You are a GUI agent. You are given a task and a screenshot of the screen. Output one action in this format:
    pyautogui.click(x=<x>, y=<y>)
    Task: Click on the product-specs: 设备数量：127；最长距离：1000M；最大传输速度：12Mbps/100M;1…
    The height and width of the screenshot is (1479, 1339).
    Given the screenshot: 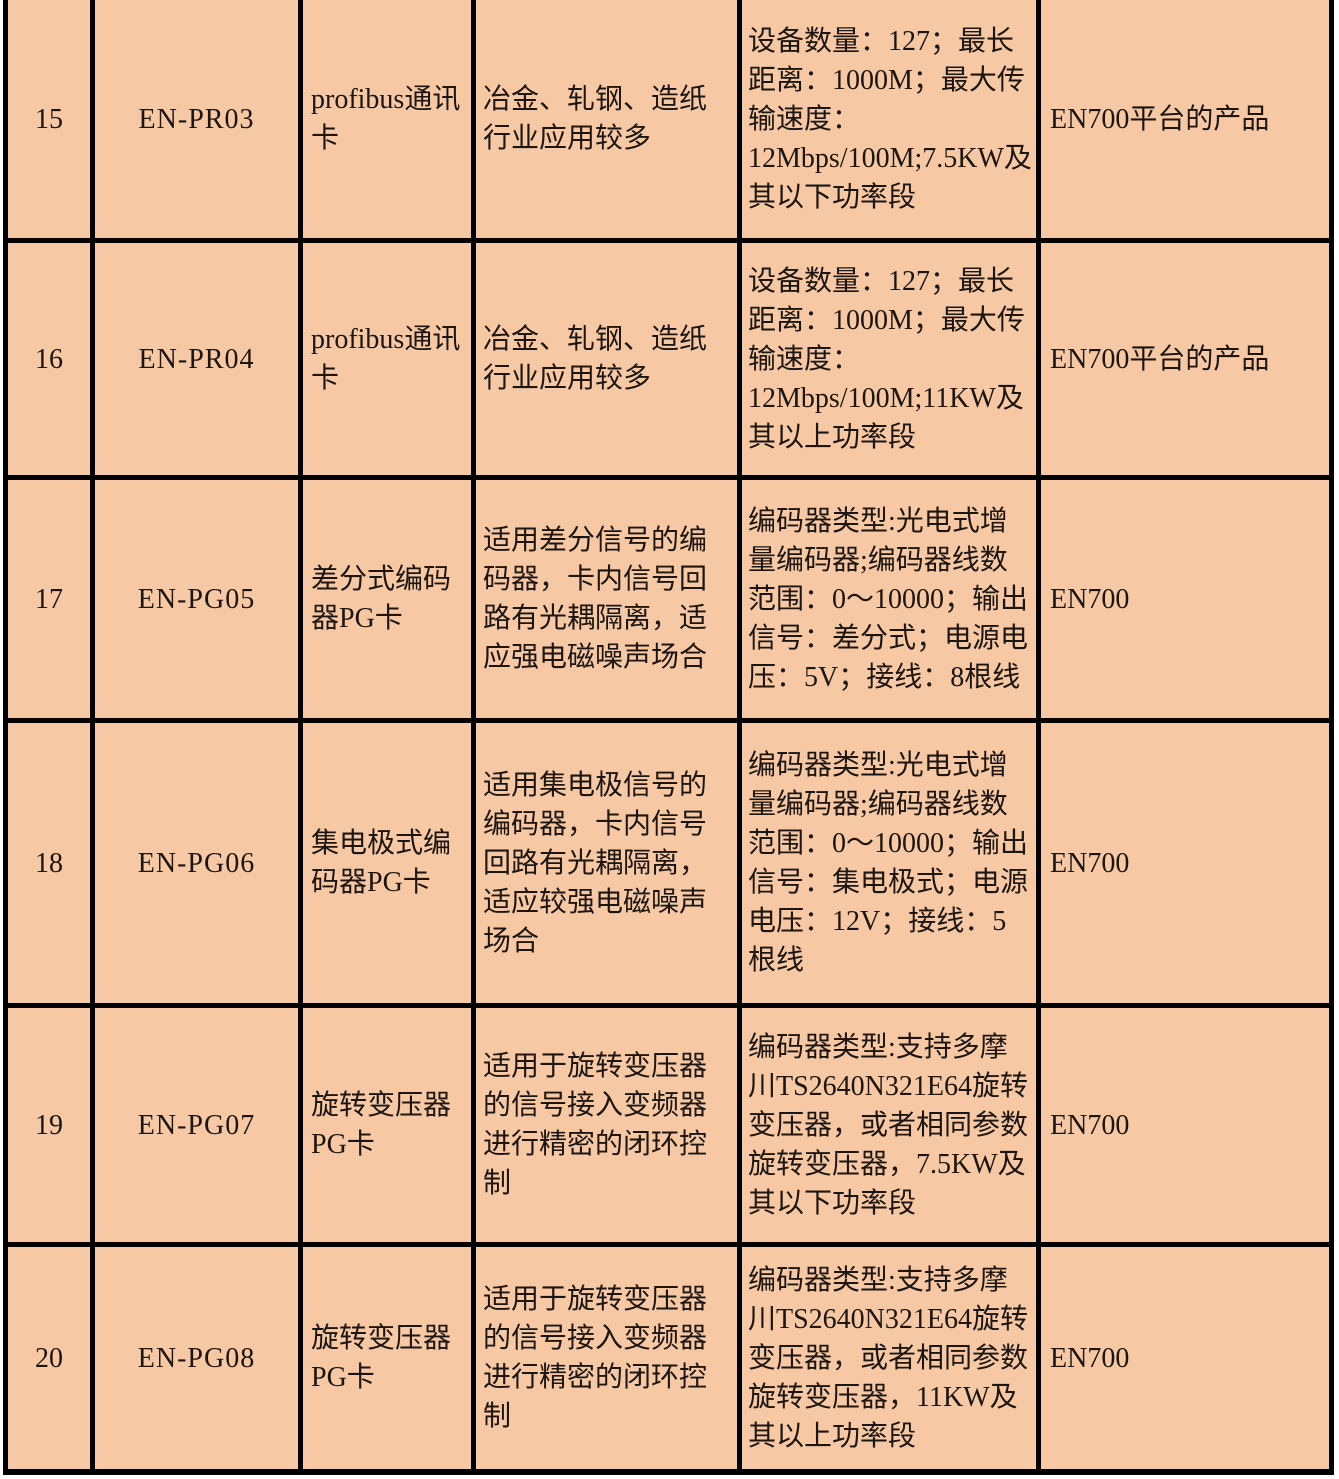 What is the action you would take?
    pyautogui.click(x=886, y=359)
    